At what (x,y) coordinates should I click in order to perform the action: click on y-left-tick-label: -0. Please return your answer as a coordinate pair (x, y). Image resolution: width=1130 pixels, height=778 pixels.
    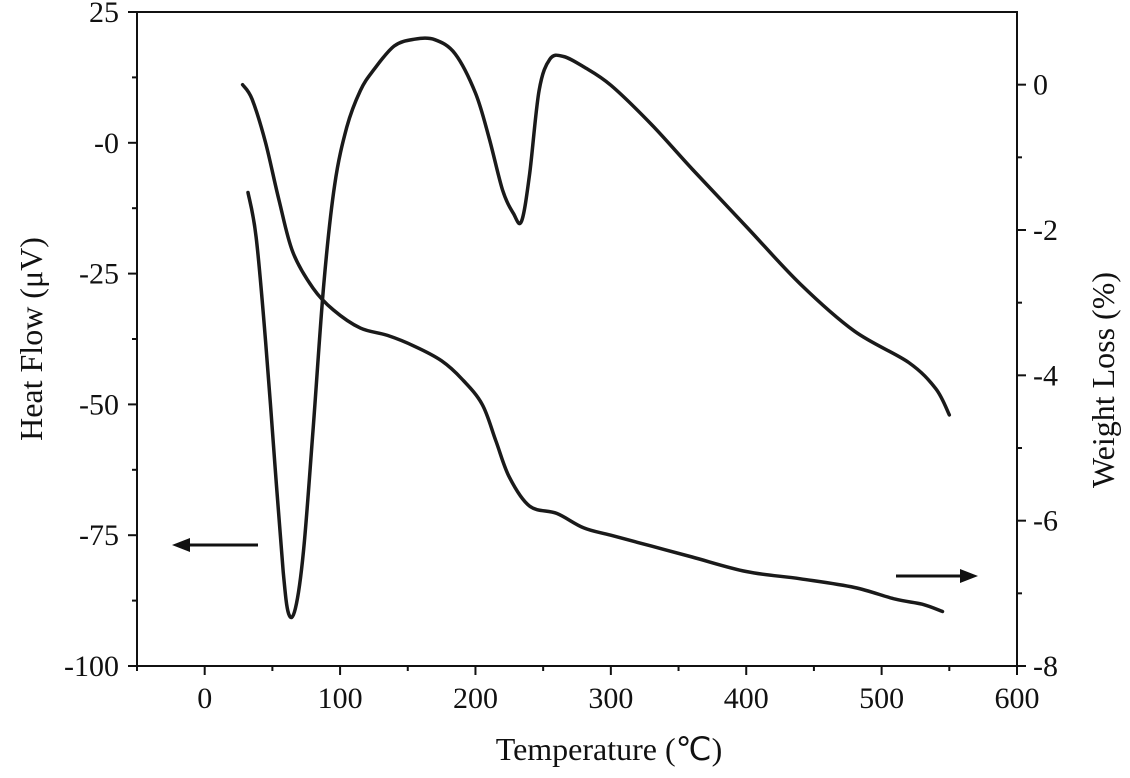
    Looking at the image, I should click on (106, 143).